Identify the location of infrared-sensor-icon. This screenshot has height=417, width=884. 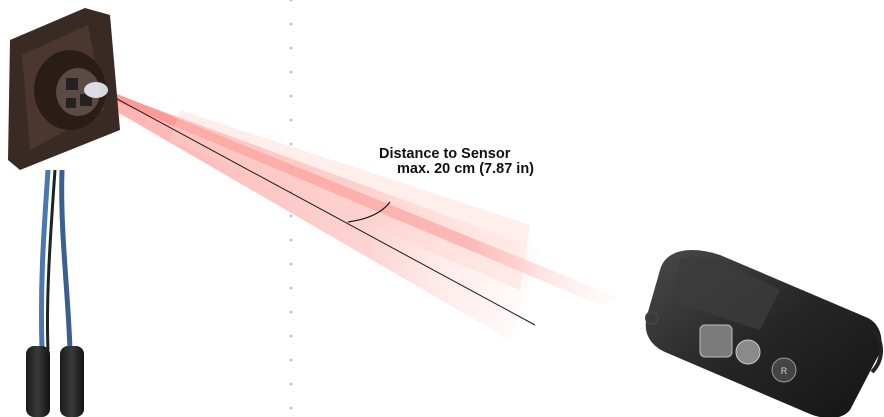
(64, 212).